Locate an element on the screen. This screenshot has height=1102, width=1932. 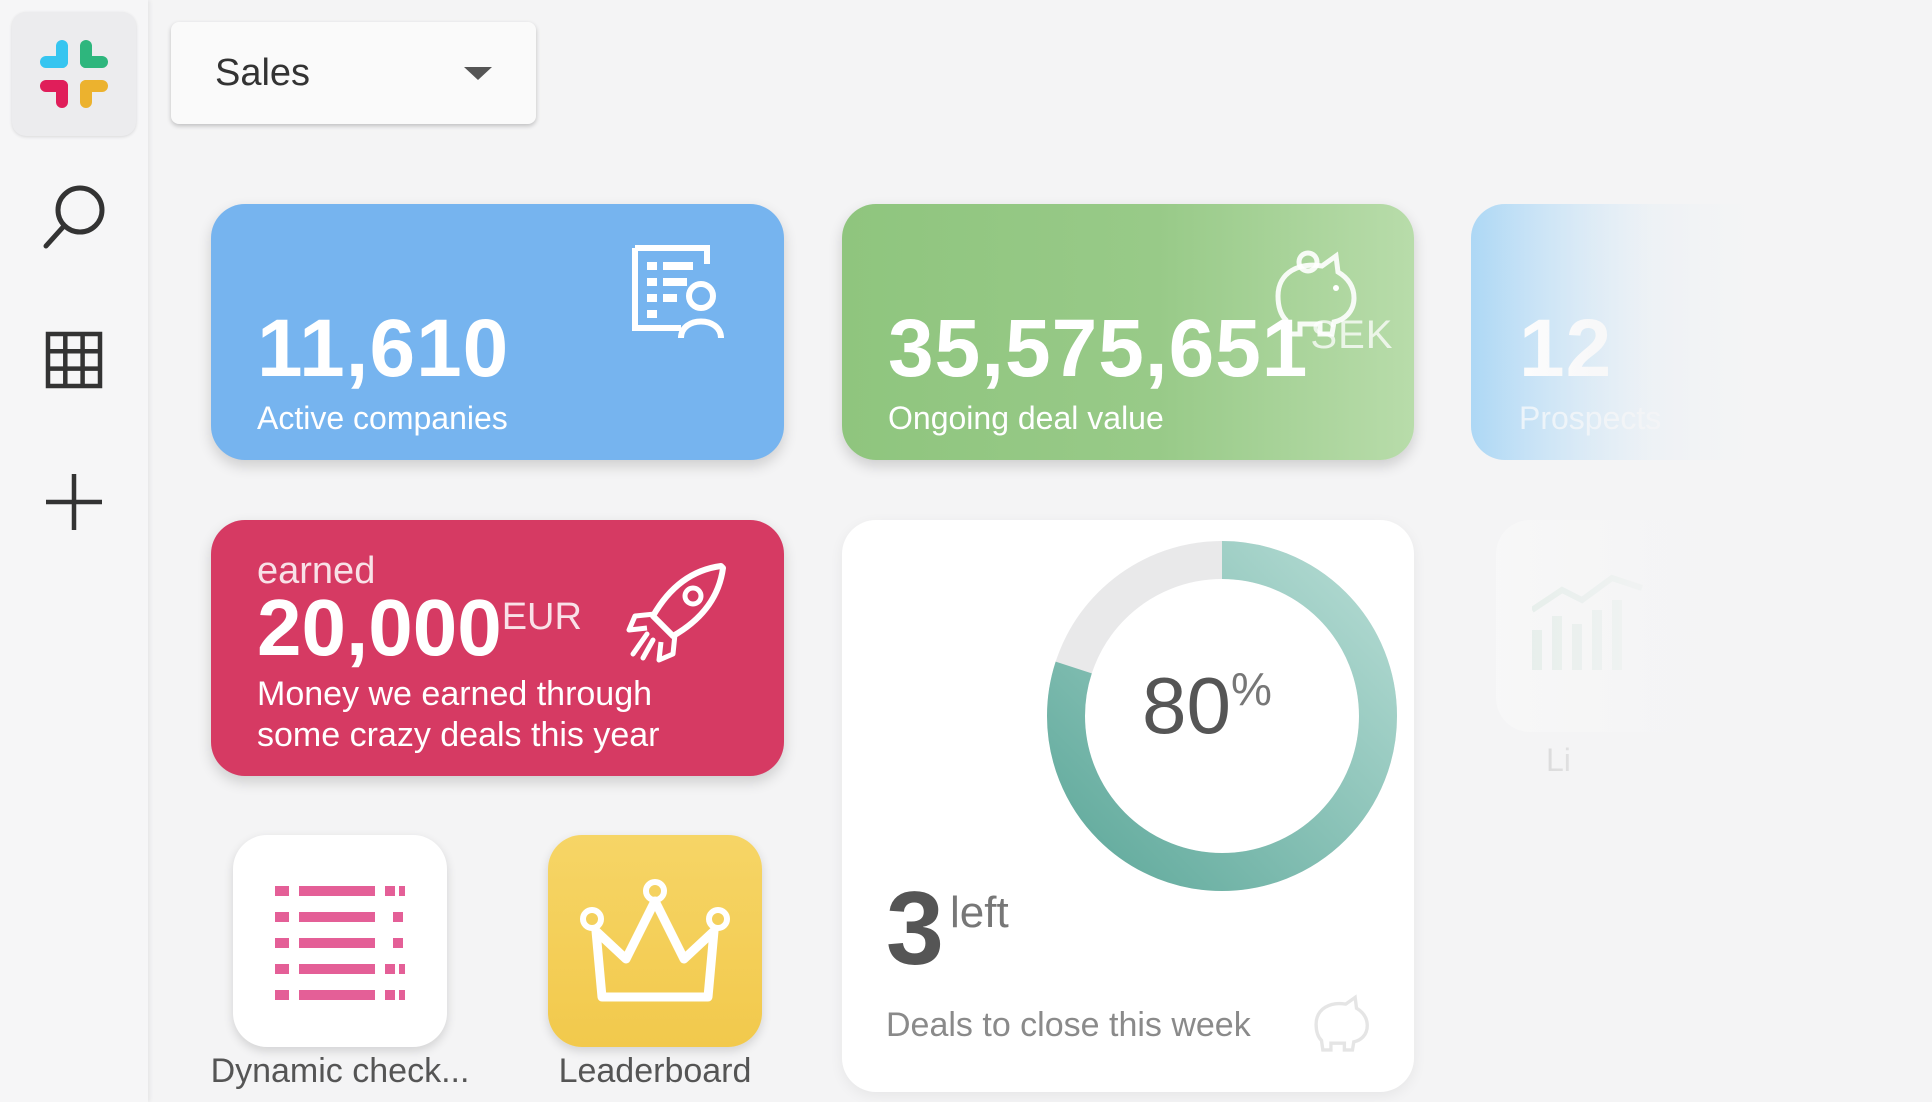
kpi-value: 12 is located at coordinates (1566, 348).